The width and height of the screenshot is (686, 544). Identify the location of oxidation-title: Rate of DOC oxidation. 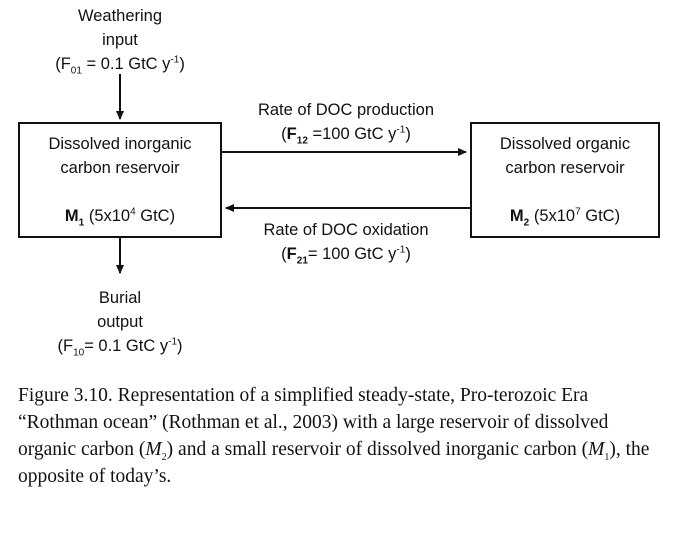
(346, 230).